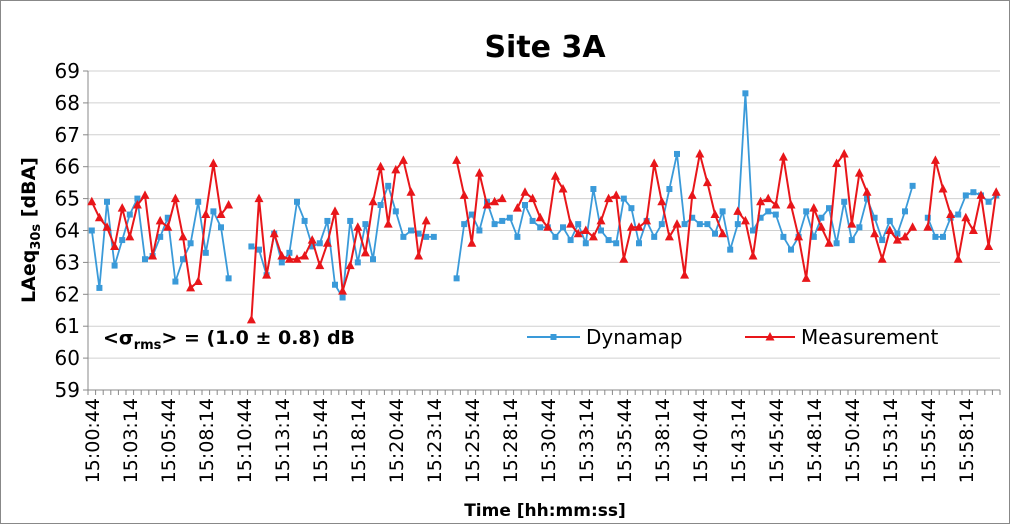  What do you see at coordinates (929, 440) in the screenshot?
I see `x-tick-label: 15:55:44` at bounding box center [929, 440].